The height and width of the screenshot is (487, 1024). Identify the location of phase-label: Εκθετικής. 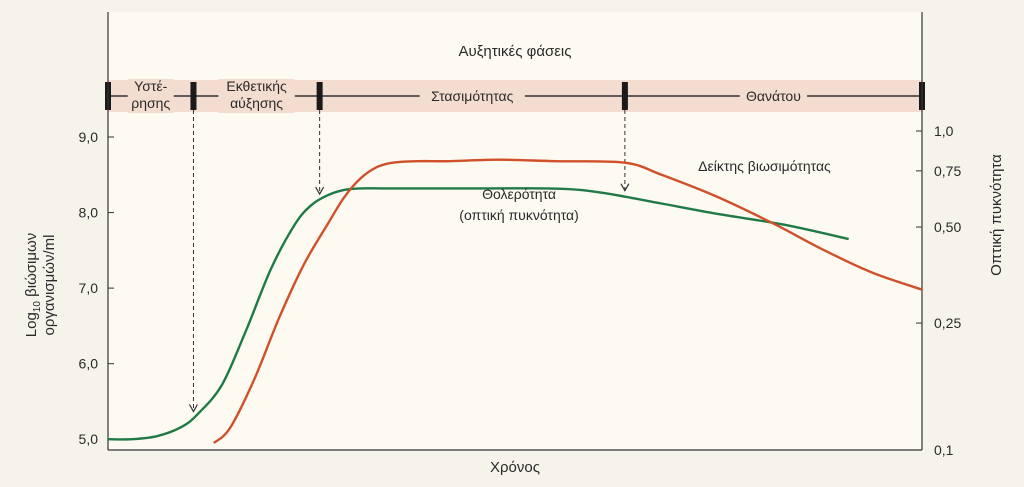
(256, 86).